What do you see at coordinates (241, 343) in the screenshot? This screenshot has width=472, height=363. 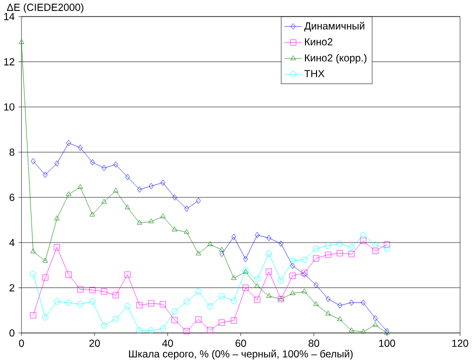 I see `x-tick-label: 60` at bounding box center [241, 343].